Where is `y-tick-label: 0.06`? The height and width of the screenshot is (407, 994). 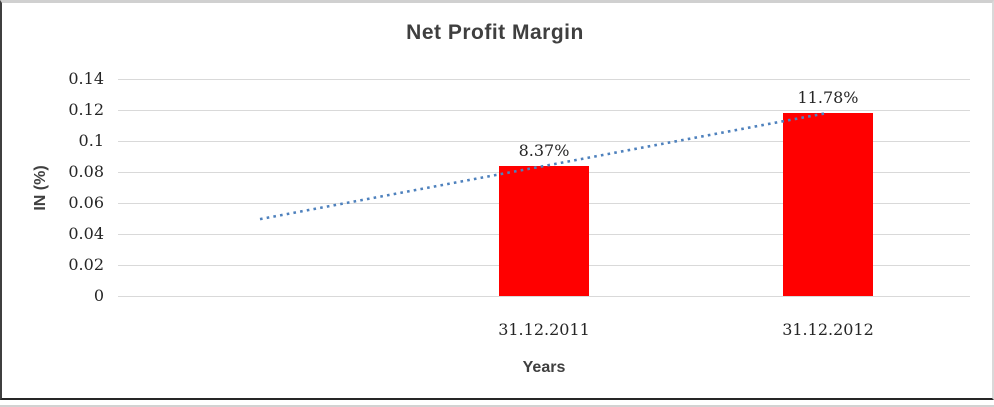
y-tick-label: 0.06 is located at coordinates (86, 202).